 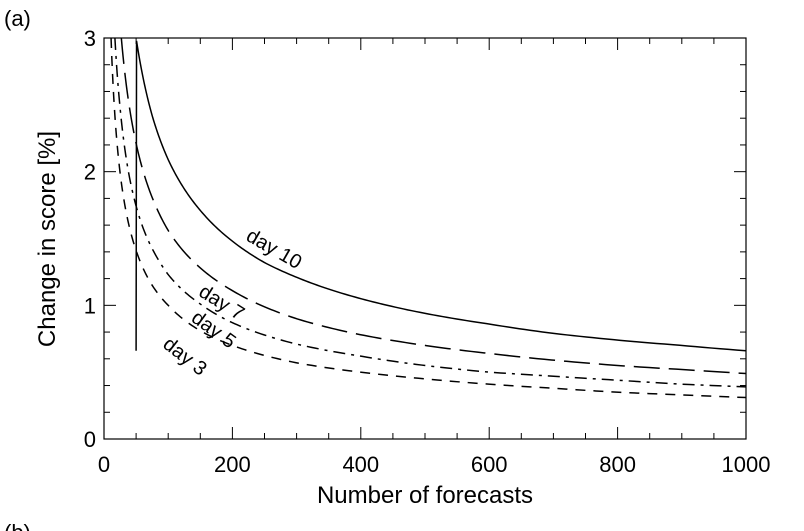 I want to click on y-tick-label: 3, so click(x=90, y=38).